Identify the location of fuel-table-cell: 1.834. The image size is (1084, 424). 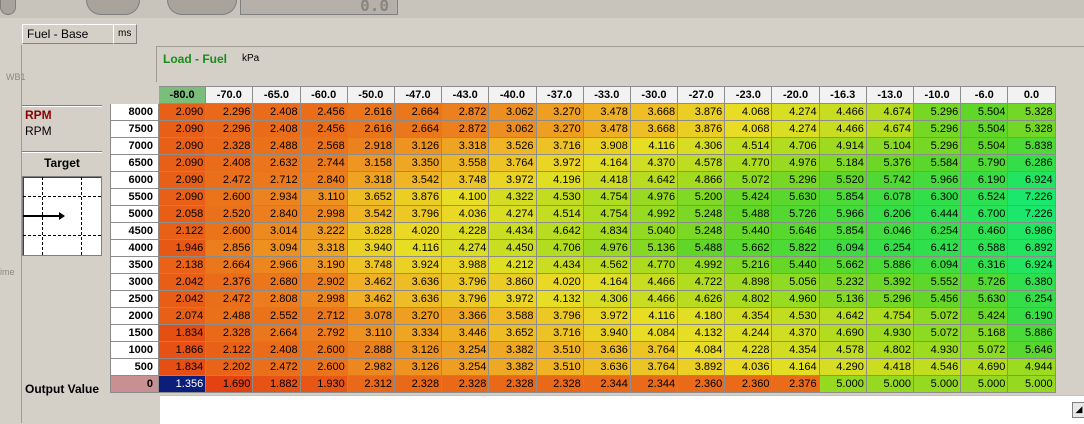
(182, 333).